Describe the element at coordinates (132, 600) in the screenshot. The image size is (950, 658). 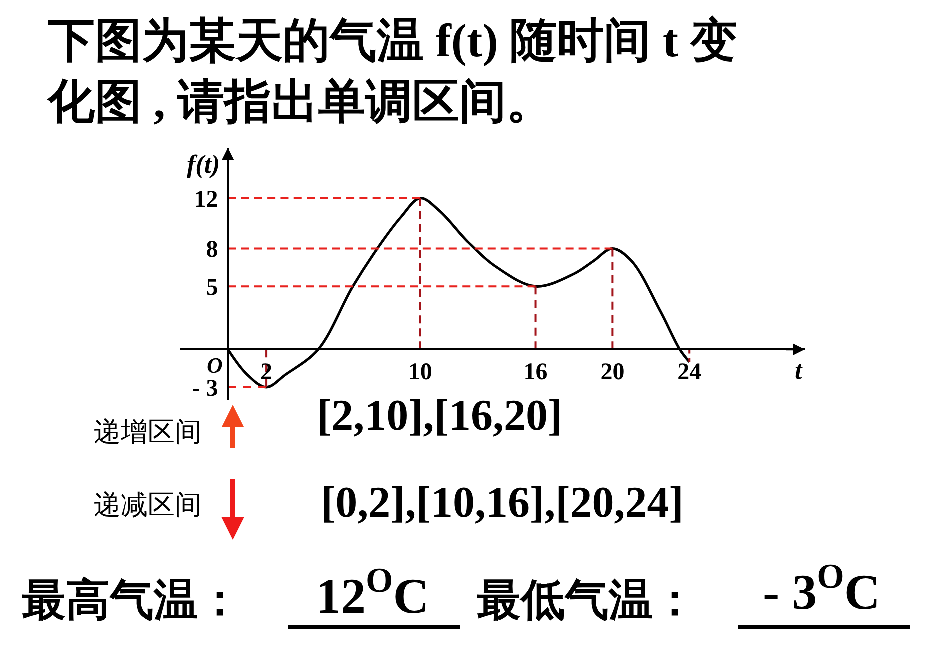
I see `text: 最高气温：` at that location.